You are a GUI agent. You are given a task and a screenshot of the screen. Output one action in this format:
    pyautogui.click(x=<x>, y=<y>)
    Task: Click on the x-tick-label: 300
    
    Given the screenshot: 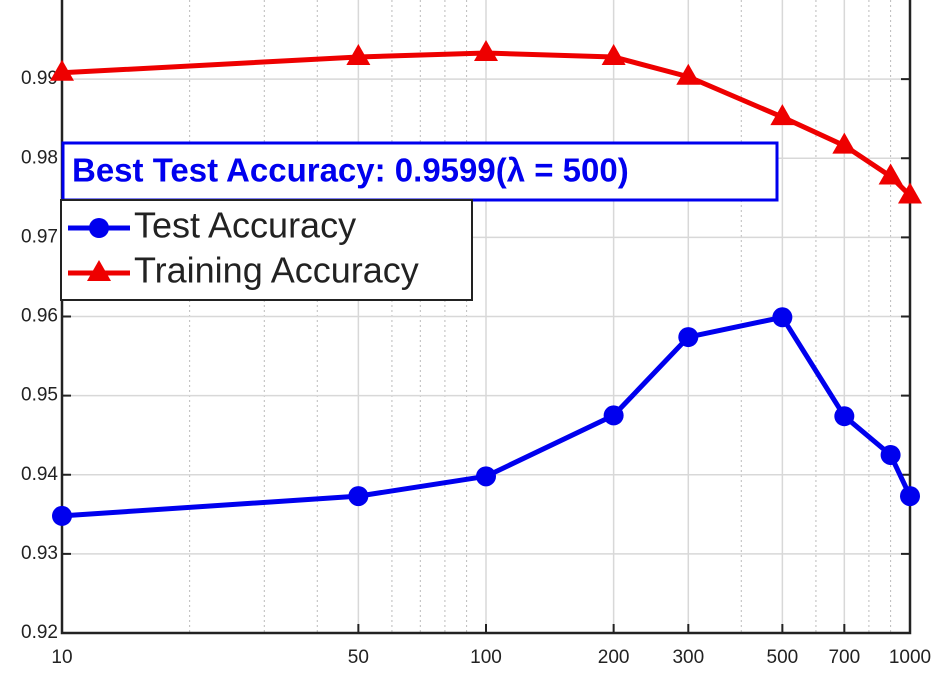 What is the action you would take?
    pyautogui.click(x=688, y=657)
    